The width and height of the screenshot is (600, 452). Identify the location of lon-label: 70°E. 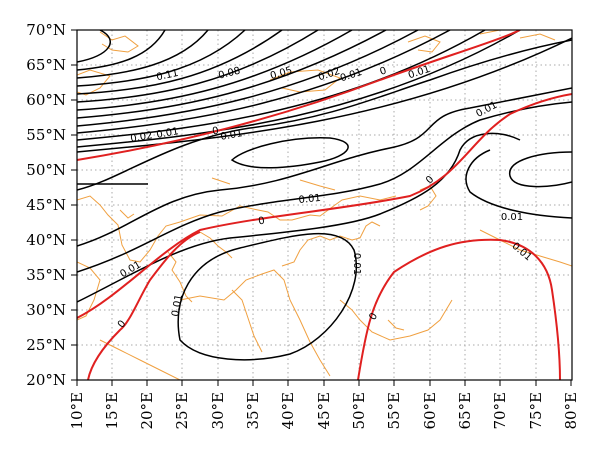
(500, 411).